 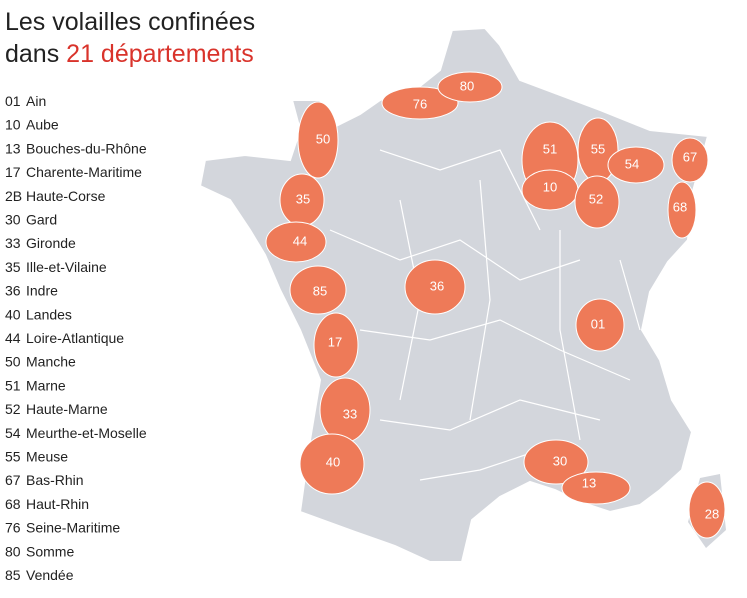 What do you see at coordinates (13, 243) in the screenshot?
I see `legend-code: 33` at bounding box center [13, 243].